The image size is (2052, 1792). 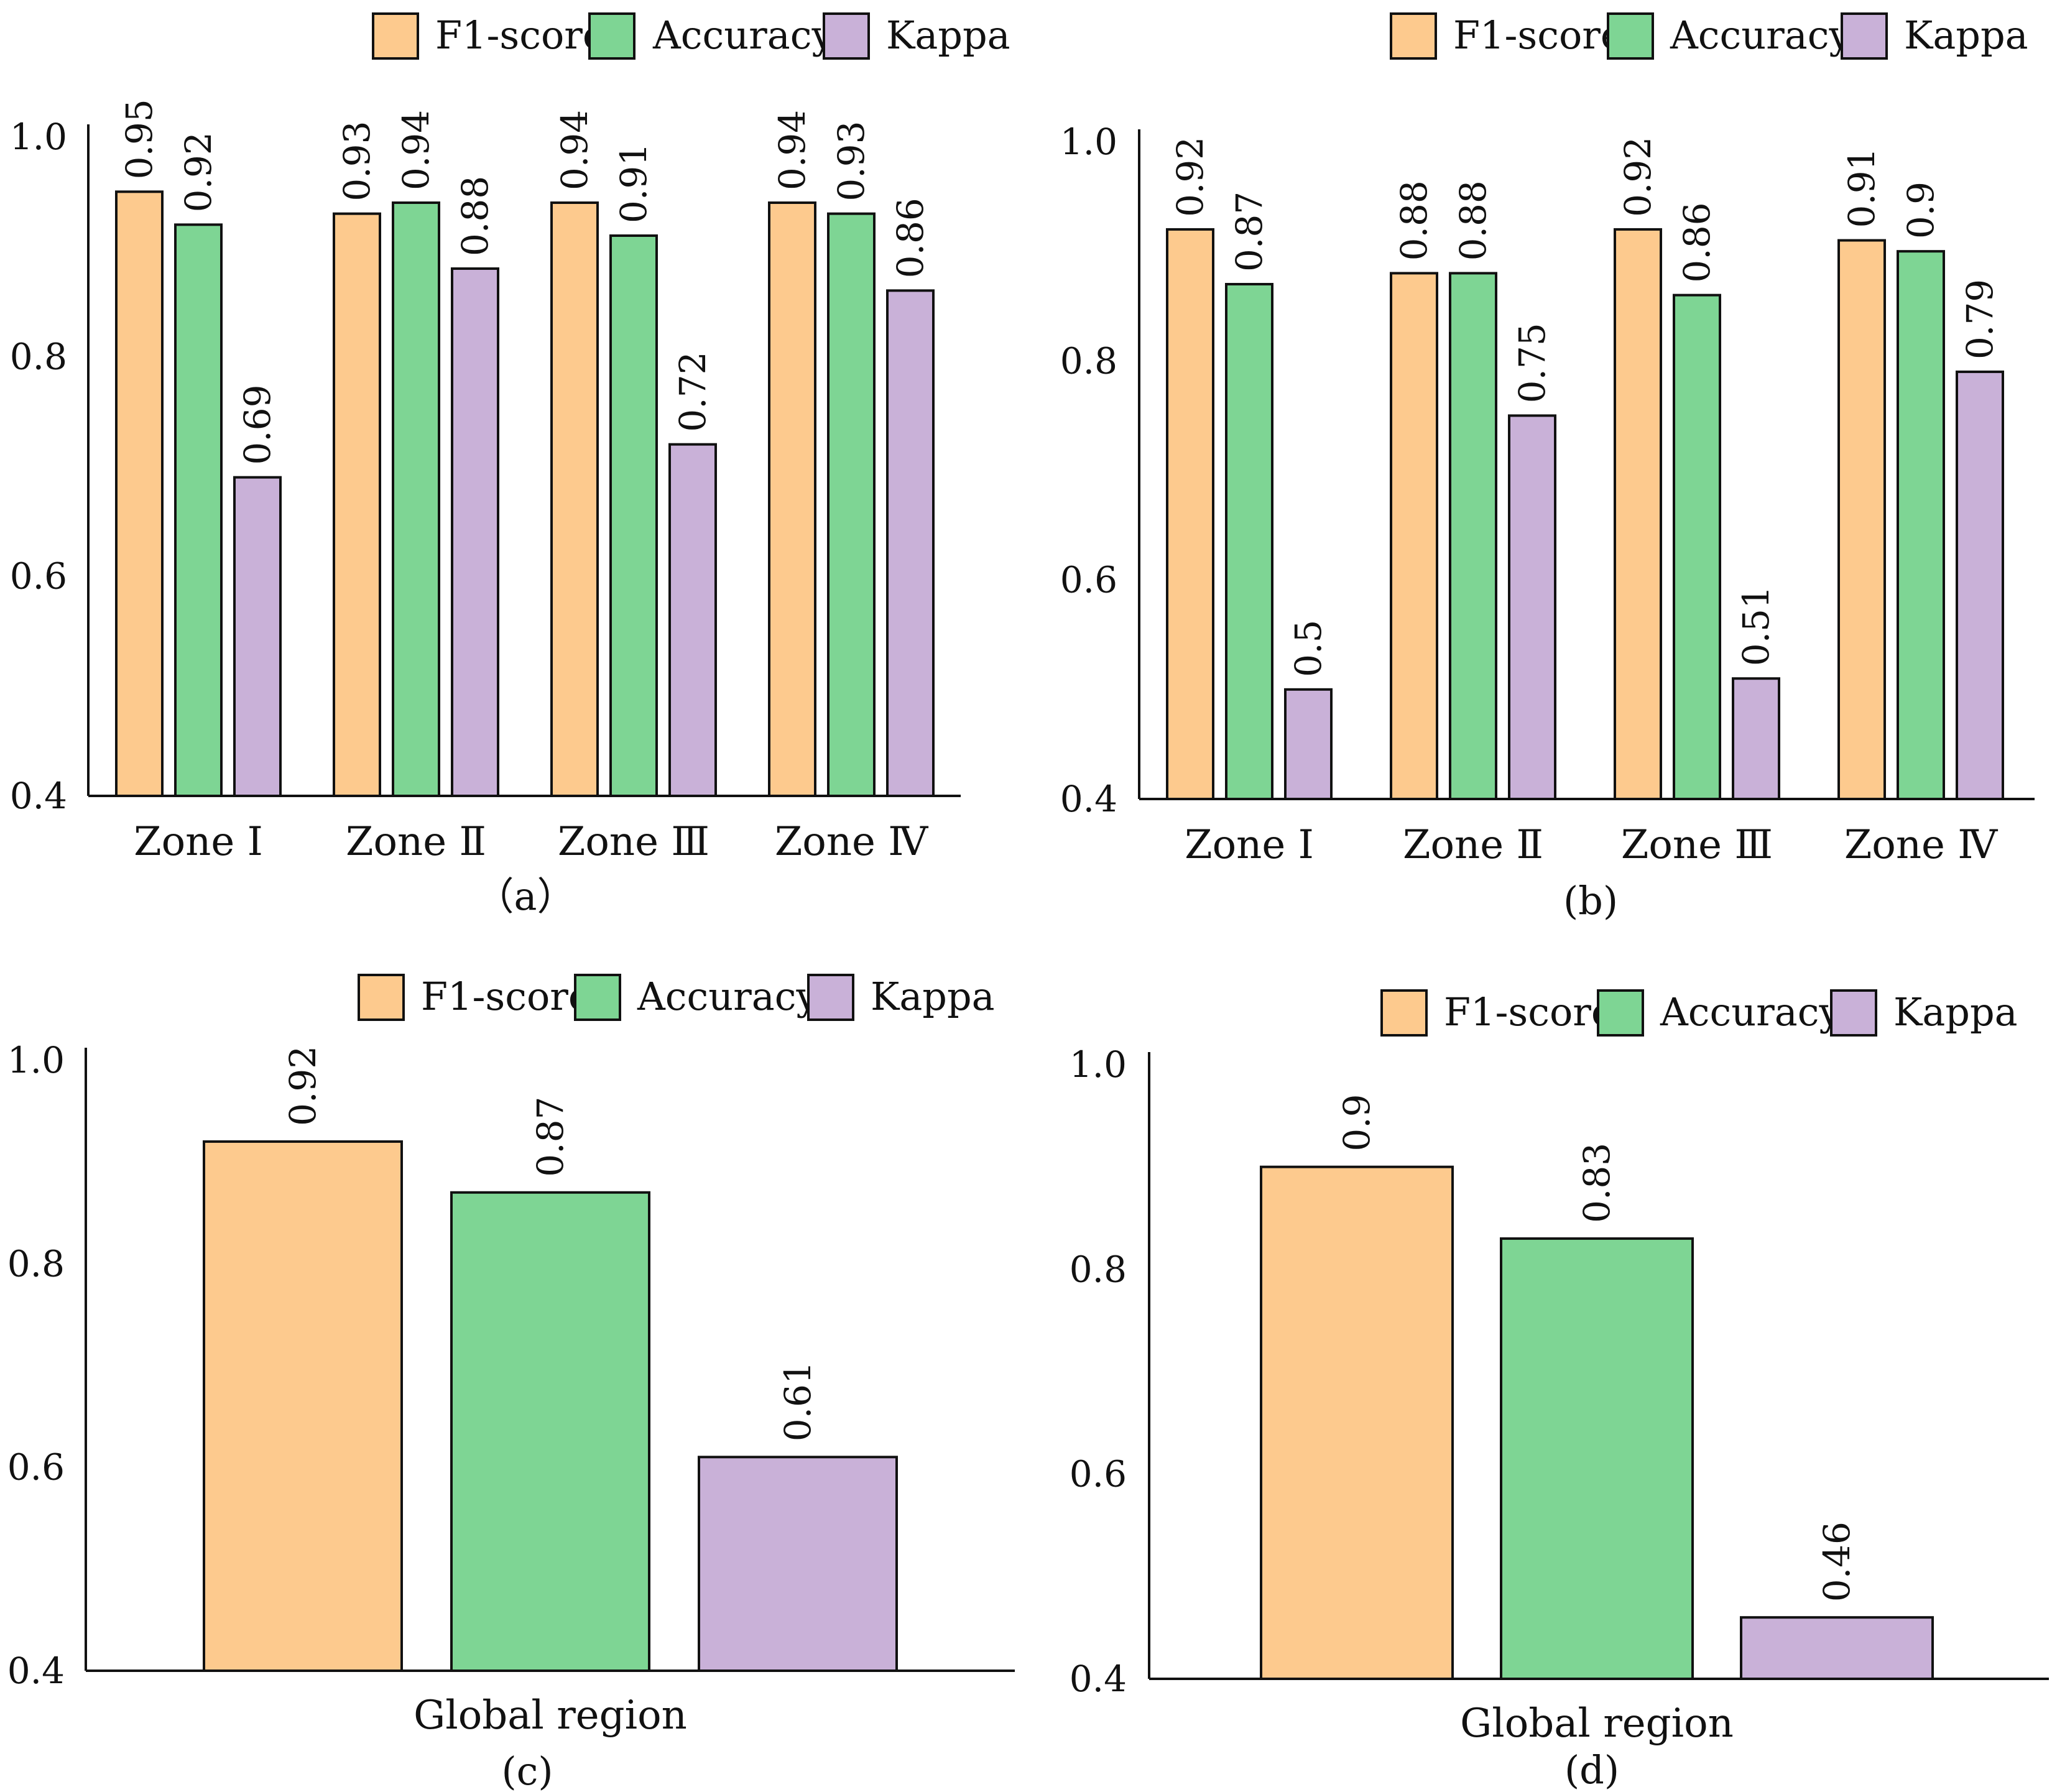 What do you see at coordinates (1088, 360) in the screenshot?
I see `panel-b-ytick-label: 0.8` at bounding box center [1088, 360].